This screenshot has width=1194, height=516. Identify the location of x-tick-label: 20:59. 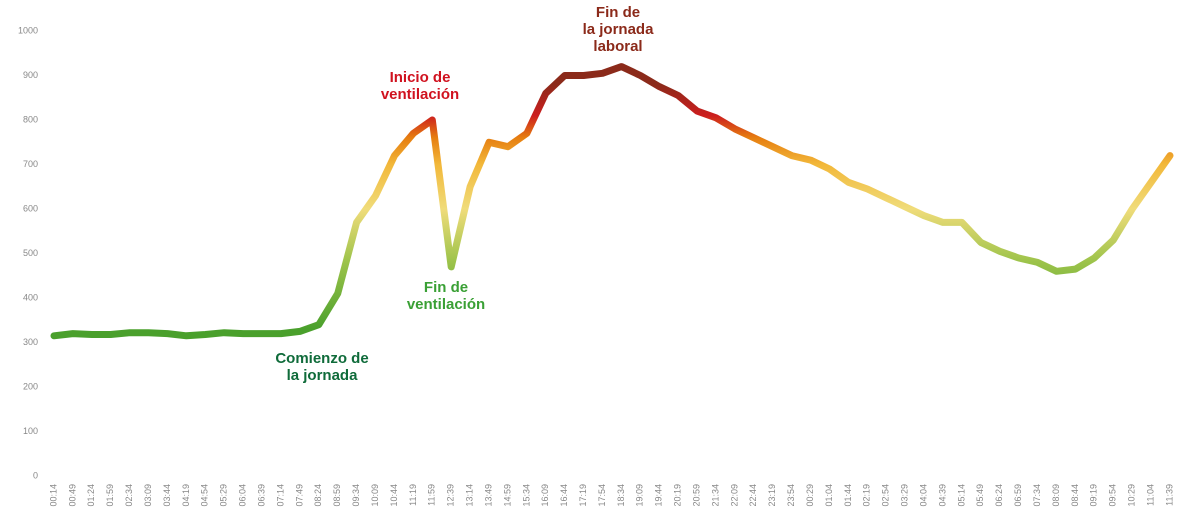
(696, 495).